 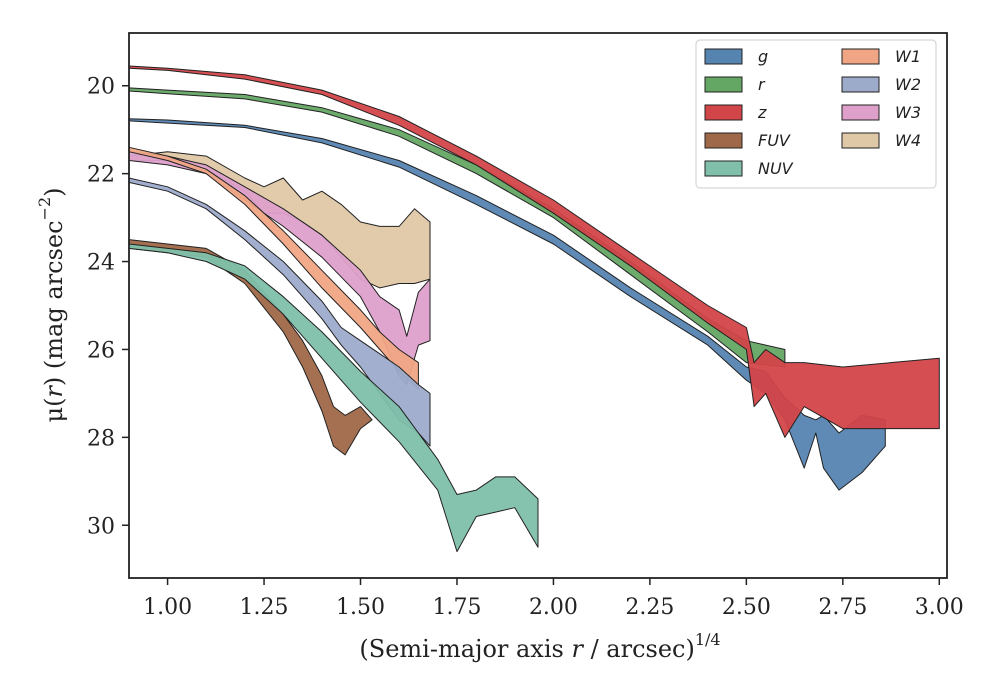 I want to click on x-axis-label-sup: 1/4, so click(x=708, y=639).